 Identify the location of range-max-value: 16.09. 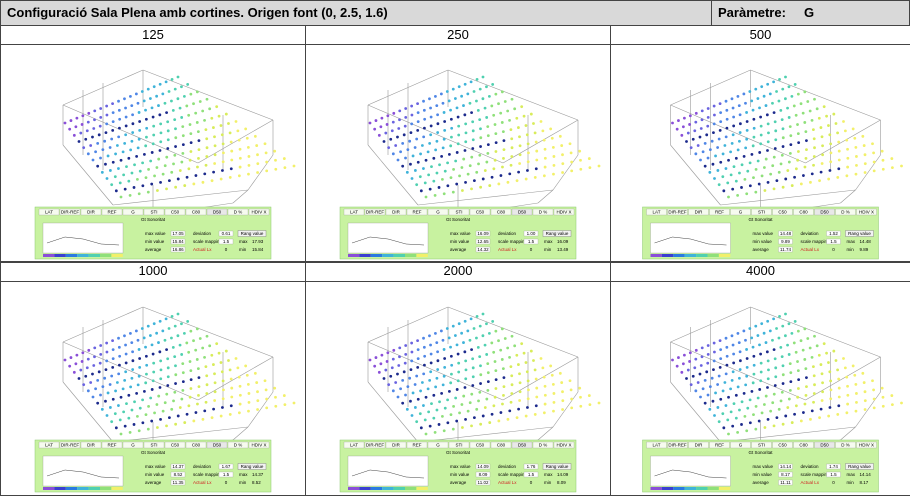
(563, 241).